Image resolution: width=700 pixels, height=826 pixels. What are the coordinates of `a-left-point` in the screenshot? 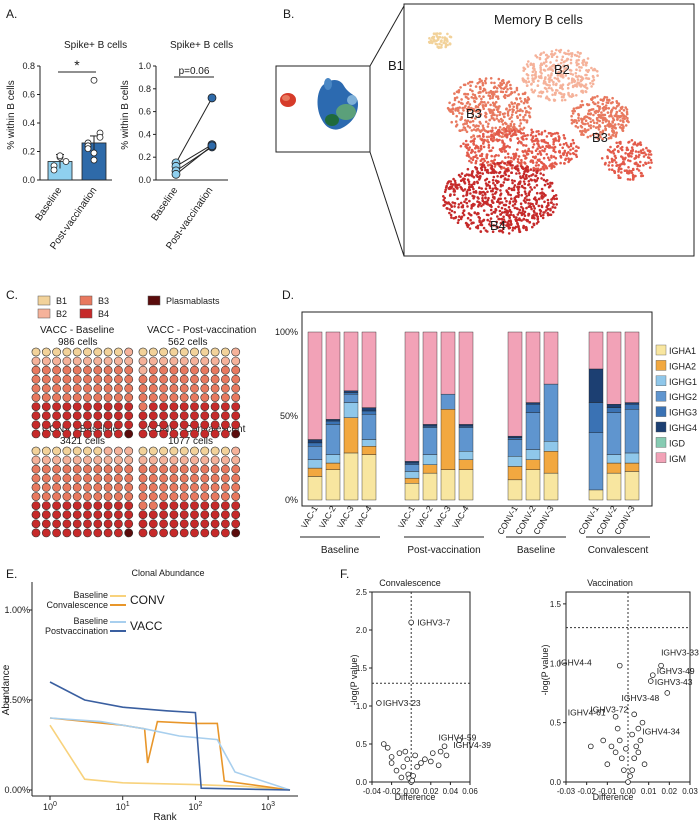 It's located at (94, 80).